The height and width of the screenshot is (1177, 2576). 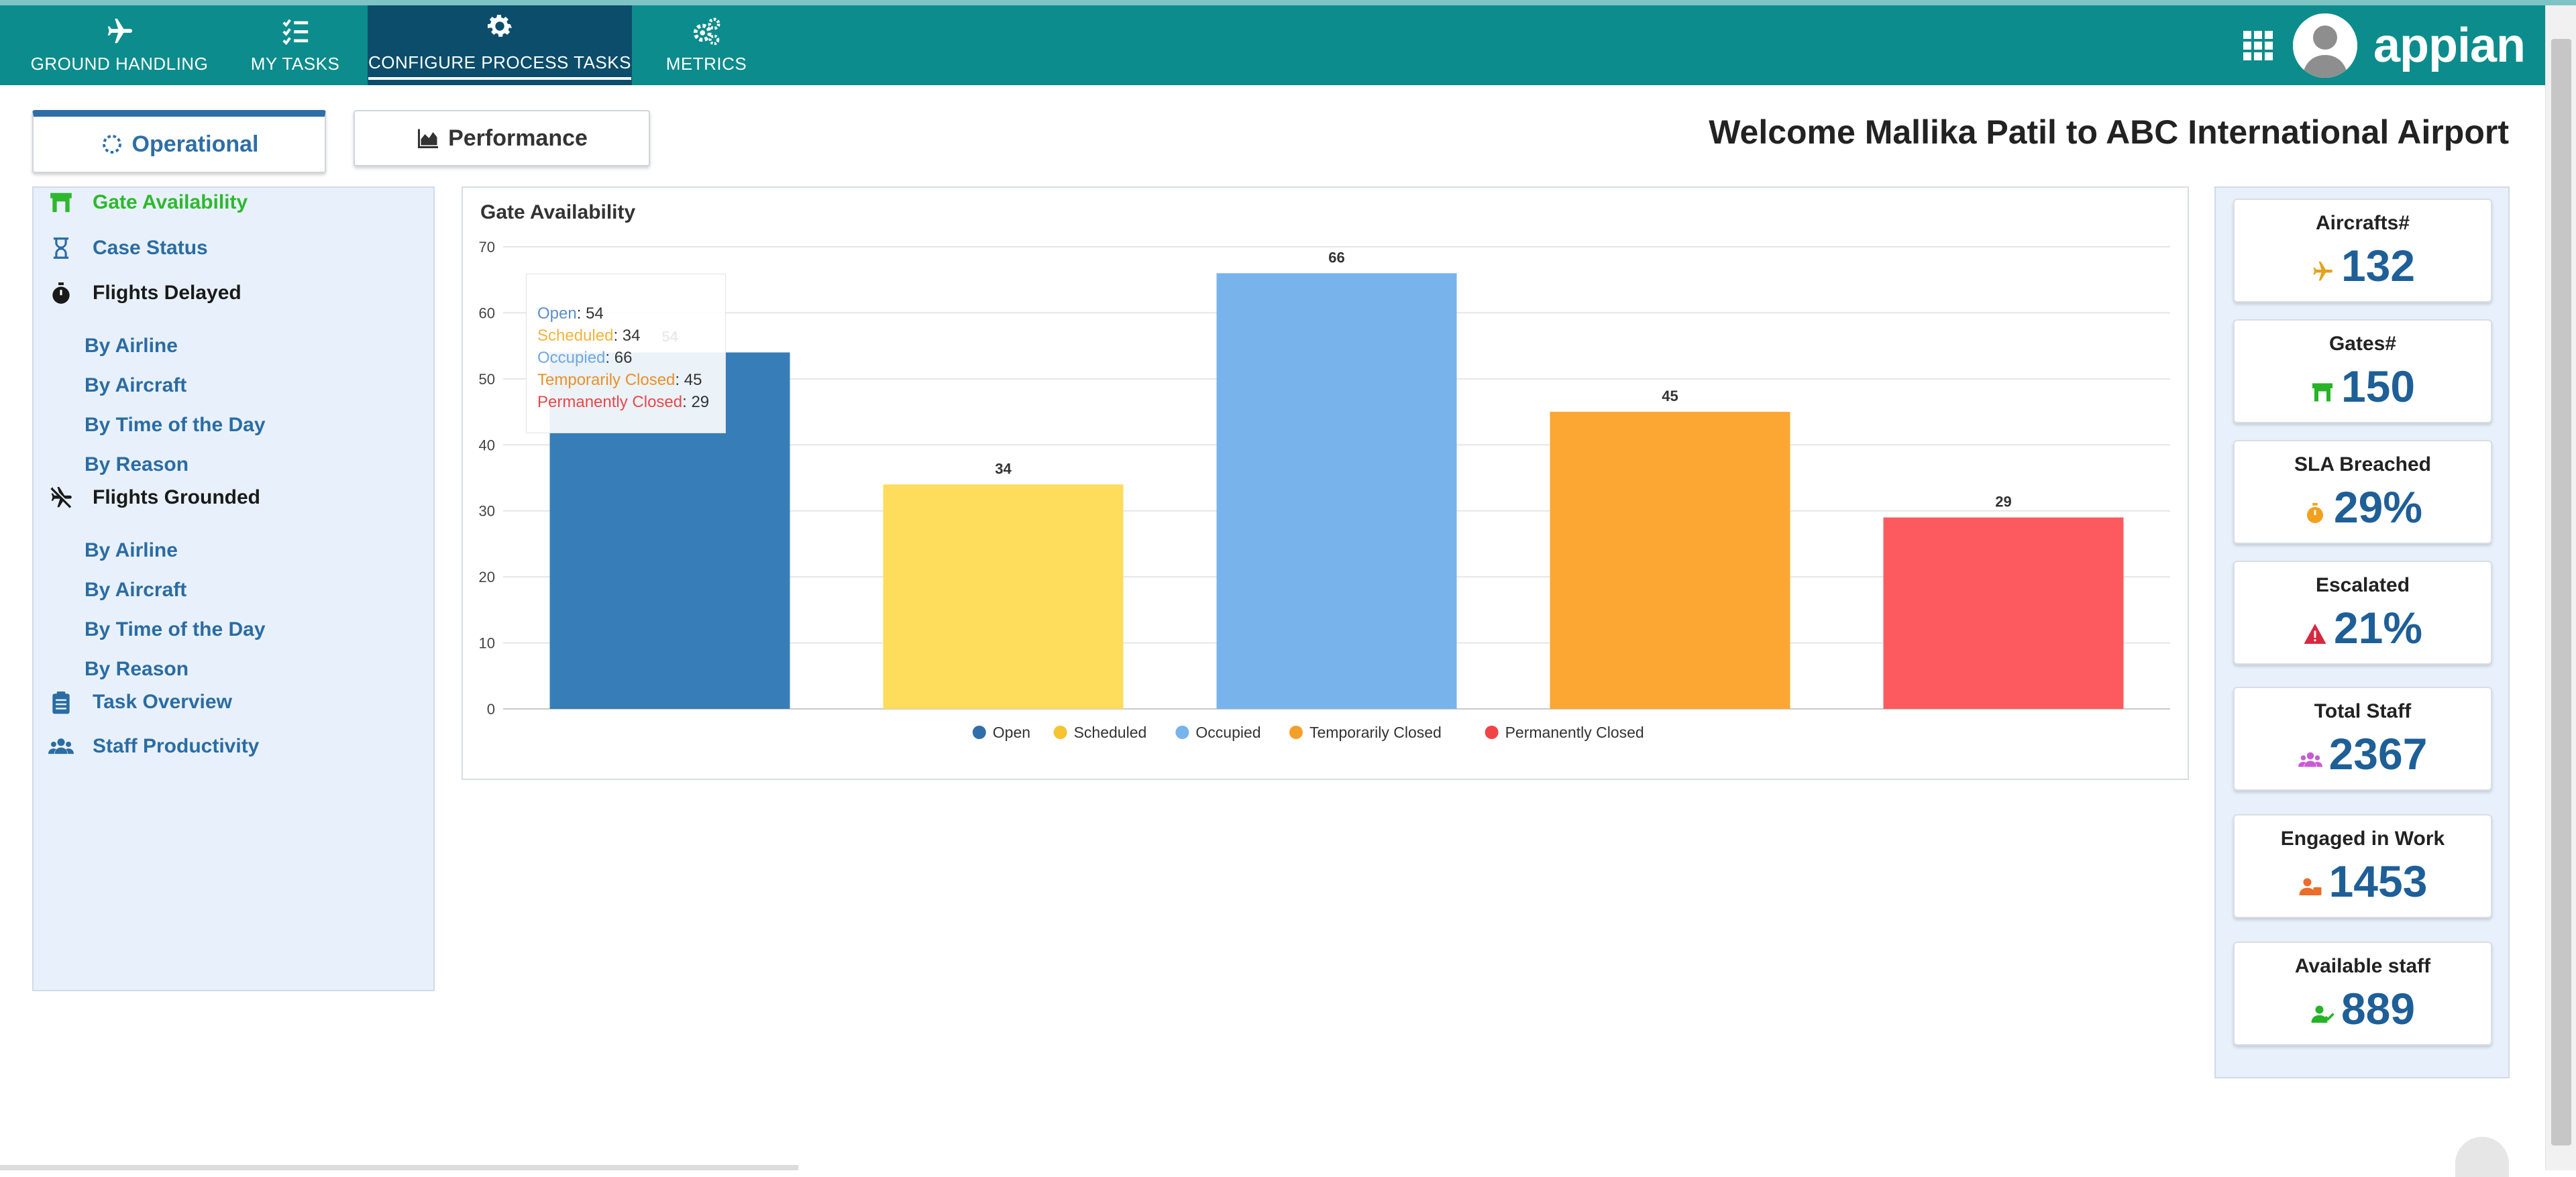 I want to click on hourglass-icon, so click(x=61, y=248).